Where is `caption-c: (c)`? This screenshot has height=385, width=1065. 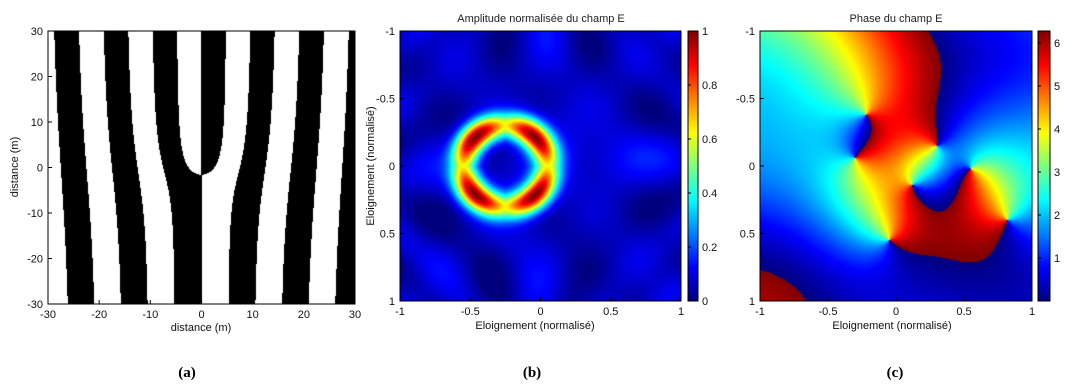 caption-c: (c) is located at coordinates (895, 373).